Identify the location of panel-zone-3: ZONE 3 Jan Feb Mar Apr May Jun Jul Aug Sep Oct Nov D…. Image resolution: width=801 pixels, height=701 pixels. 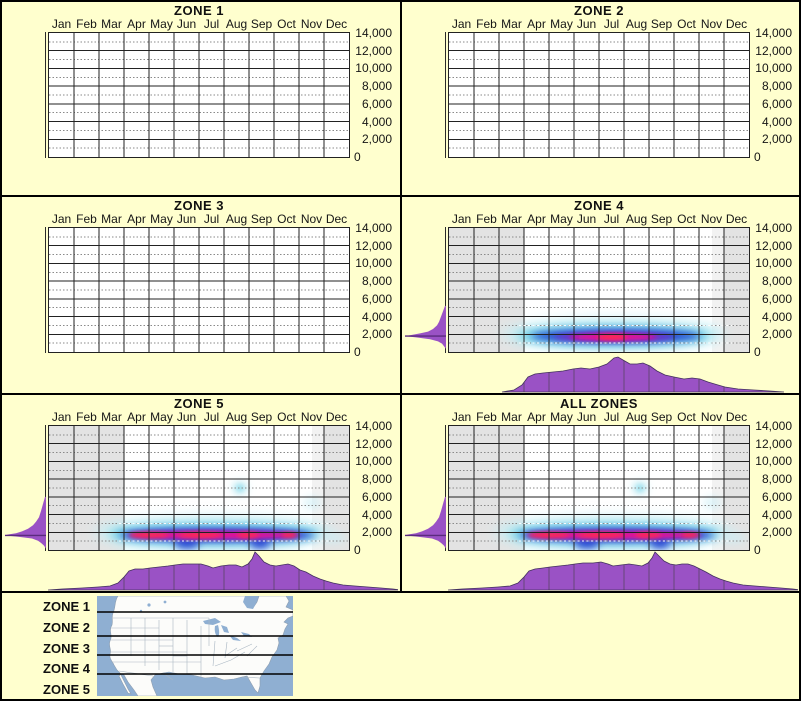
(201, 295).